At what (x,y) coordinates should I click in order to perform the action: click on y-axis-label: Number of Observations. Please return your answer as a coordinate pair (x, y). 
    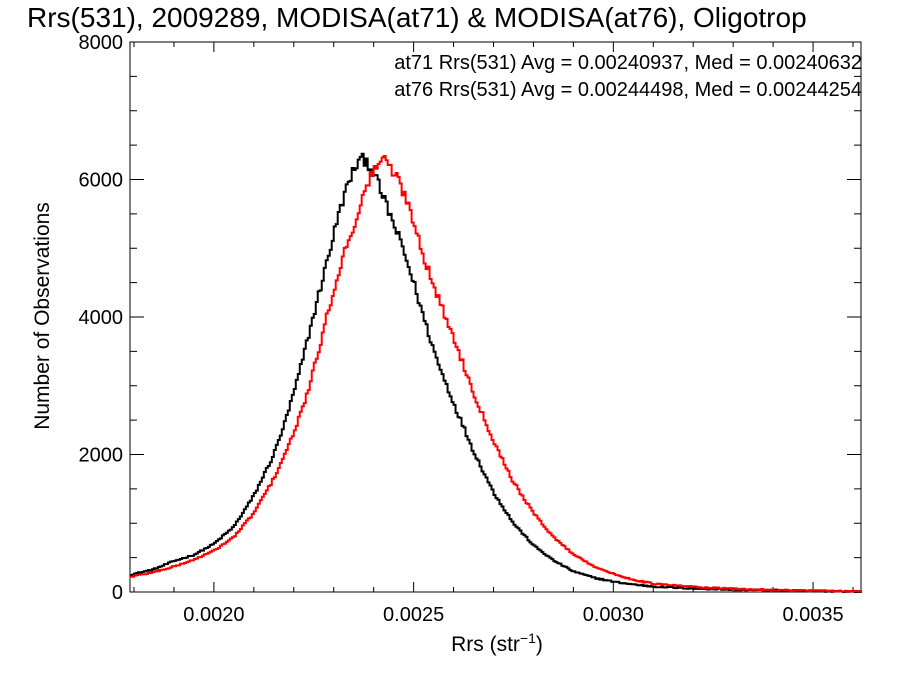
    Looking at the image, I should click on (42, 316).